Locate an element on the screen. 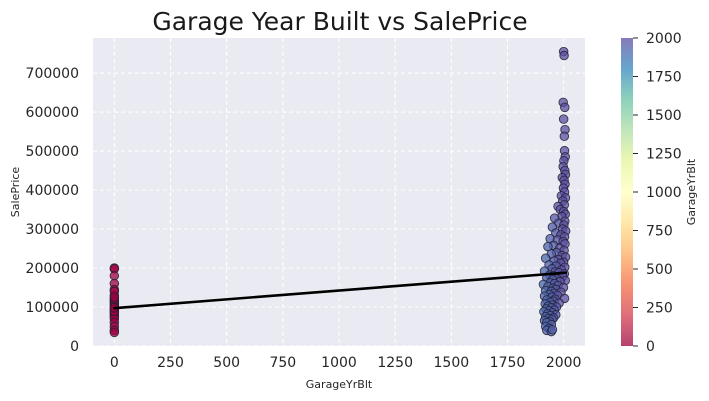 Image resolution: width=709 pixels, height=401 pixels. colorbar is located at coordinates (627, 192).